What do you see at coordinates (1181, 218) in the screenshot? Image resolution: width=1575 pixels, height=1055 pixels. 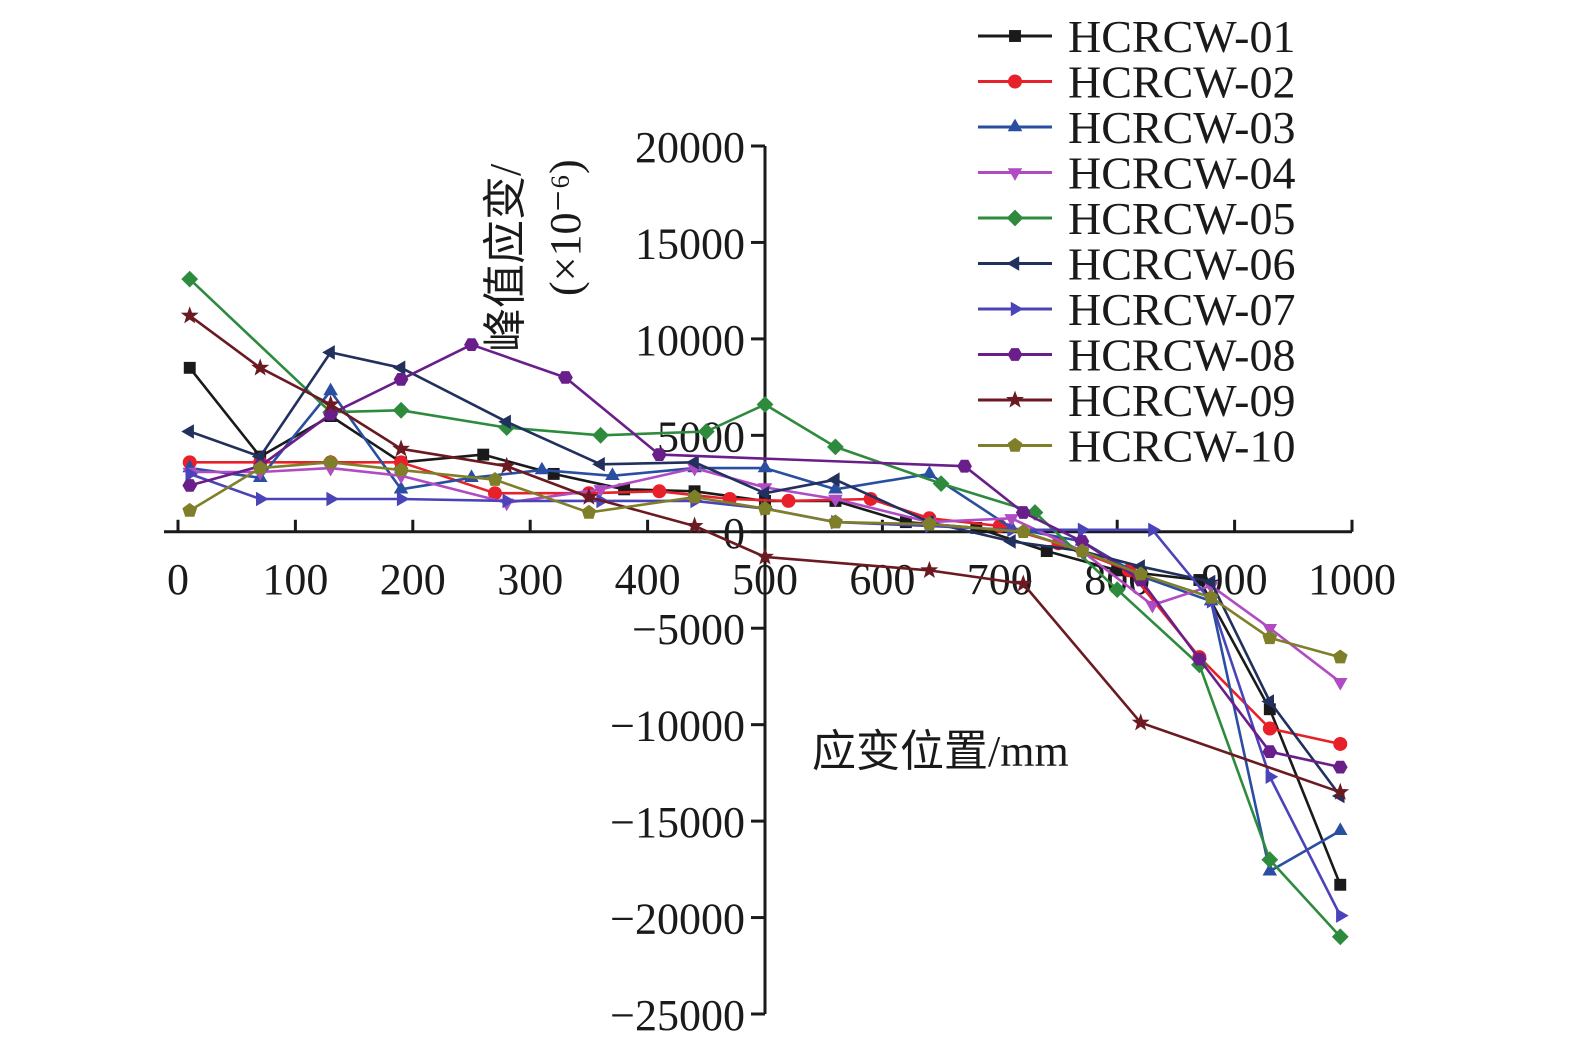 I see `legend-label: HCRCW-05` at bounding box center [1181, 218].